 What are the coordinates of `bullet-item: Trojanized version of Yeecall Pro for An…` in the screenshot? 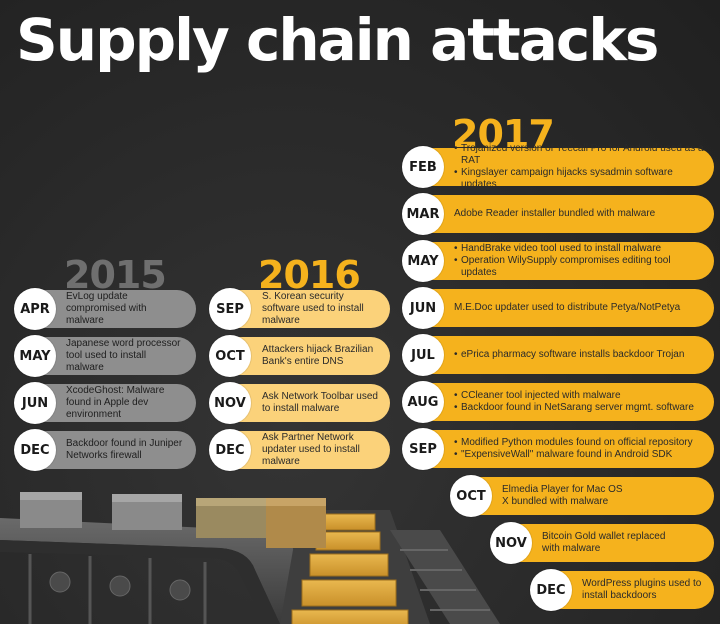 It's located at (579, 155).